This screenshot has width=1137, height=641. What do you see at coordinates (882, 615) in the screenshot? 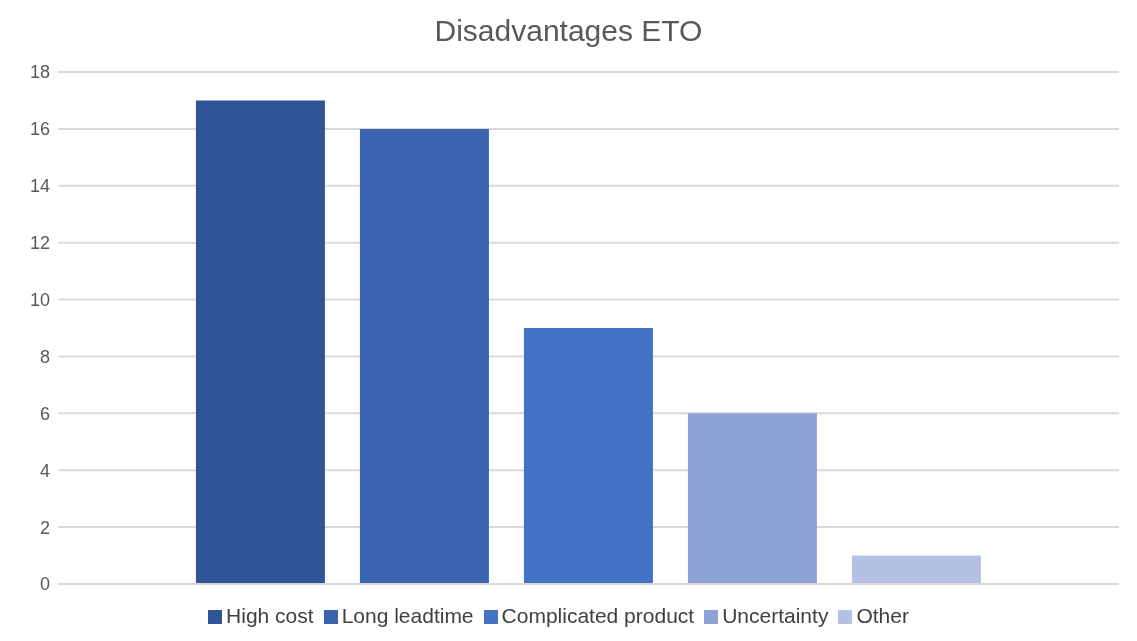
I see `legend-label: Other` at bounding box center [882, 615].